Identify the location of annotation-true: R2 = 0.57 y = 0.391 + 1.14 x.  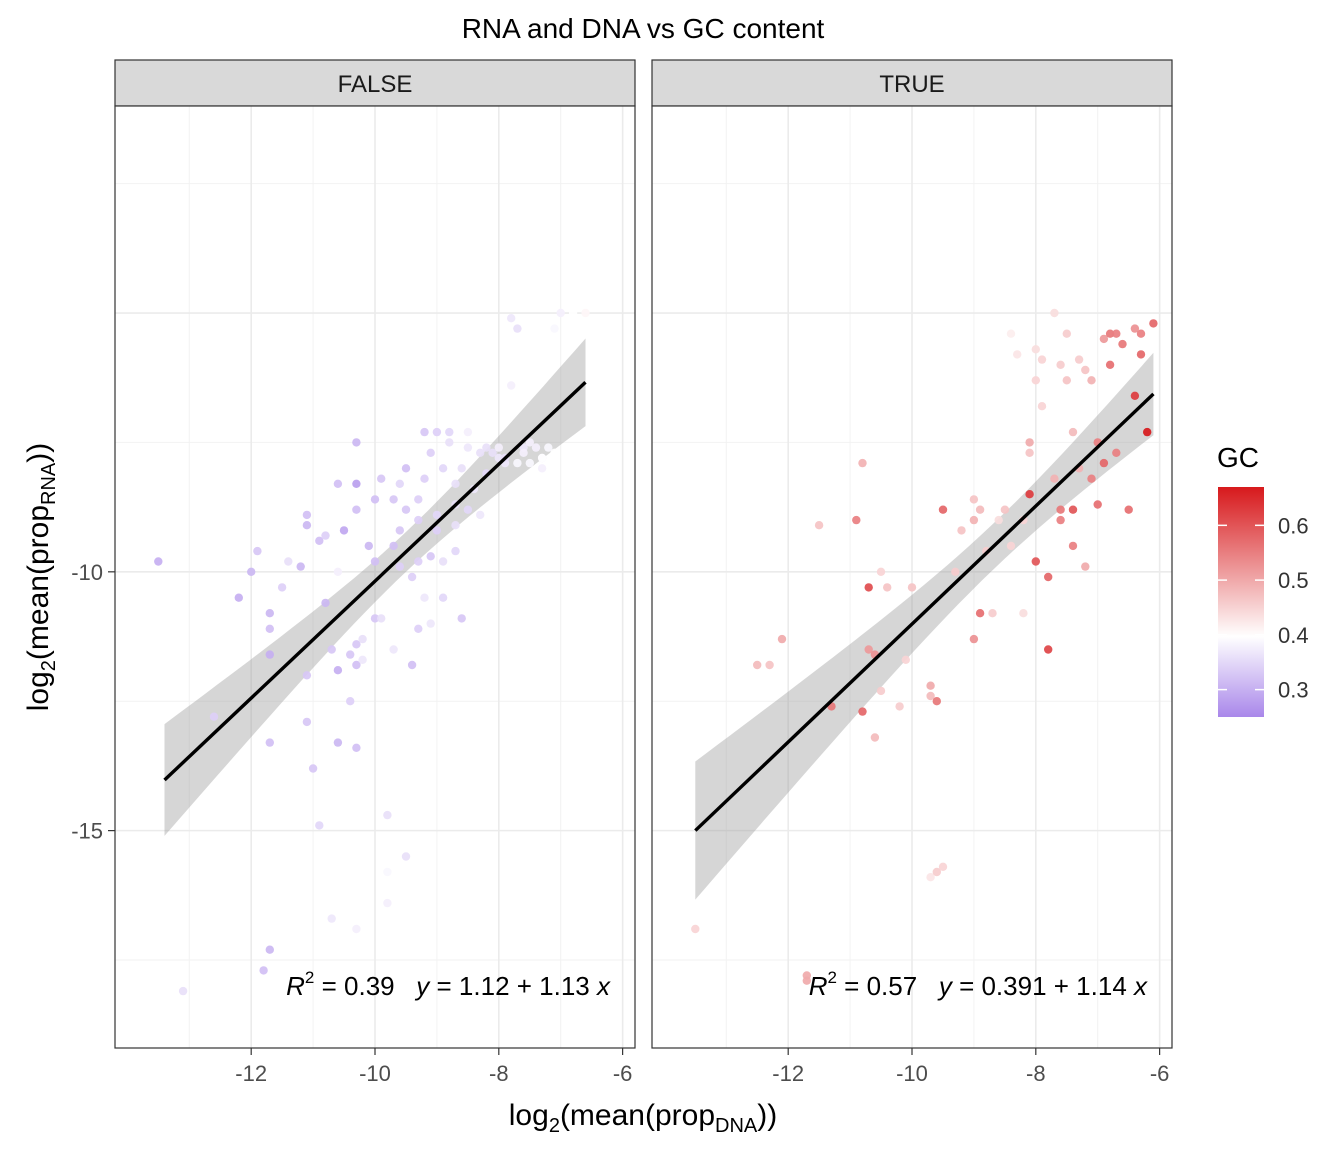
(978, 984).